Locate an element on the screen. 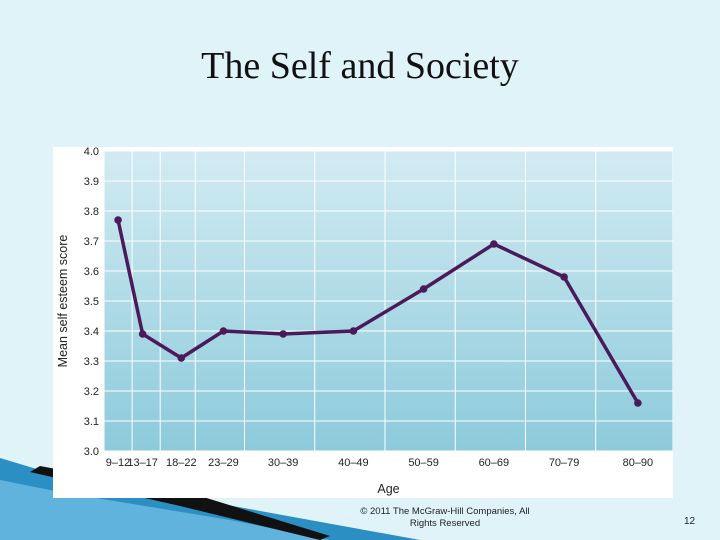 Image resolution: width=720 pixels, height=540 pixels. x-tick-label: 13–17 is located at coordinates (142, 463).